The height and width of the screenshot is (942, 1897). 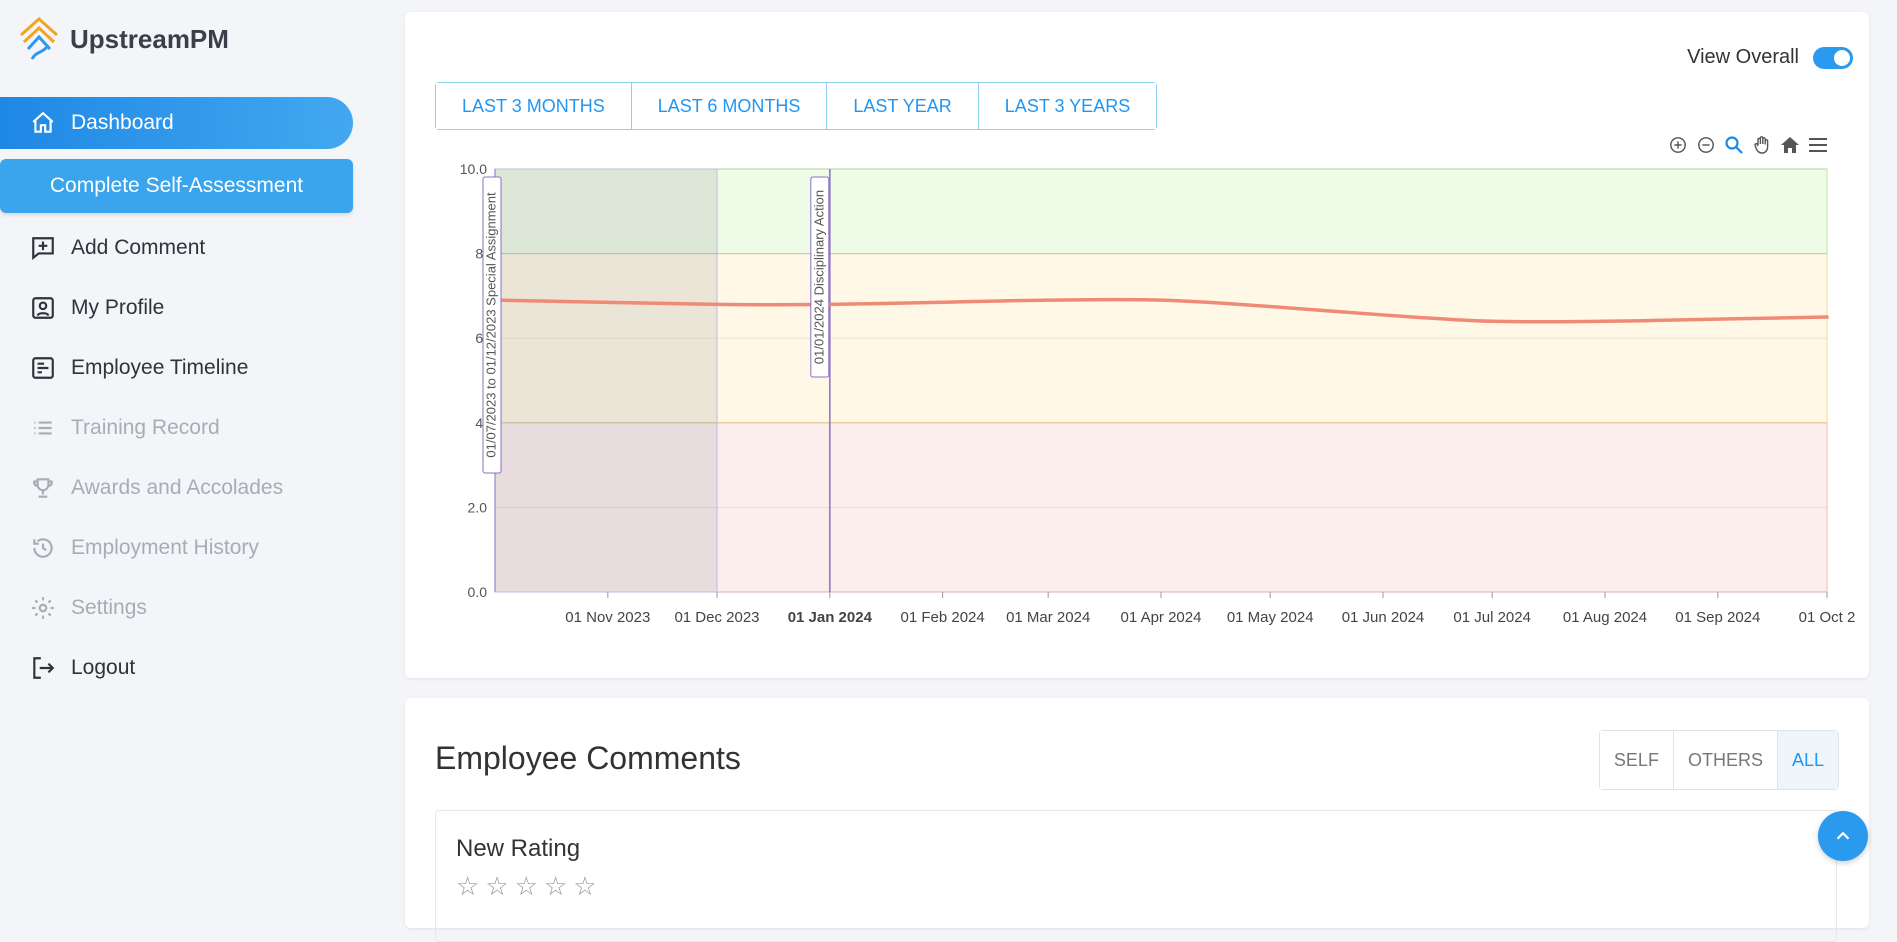 I want to click on x-tick-label: 01 Jun 2024, so click(x=1383, y=617).